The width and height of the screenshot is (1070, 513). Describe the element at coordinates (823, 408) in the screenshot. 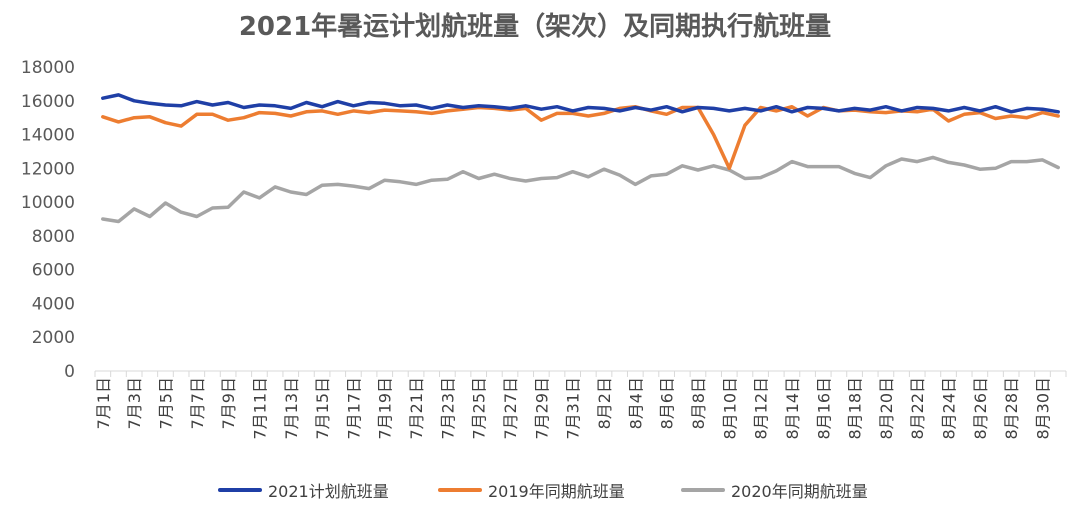

I see `x-tick-label: 8月16日` at that location.